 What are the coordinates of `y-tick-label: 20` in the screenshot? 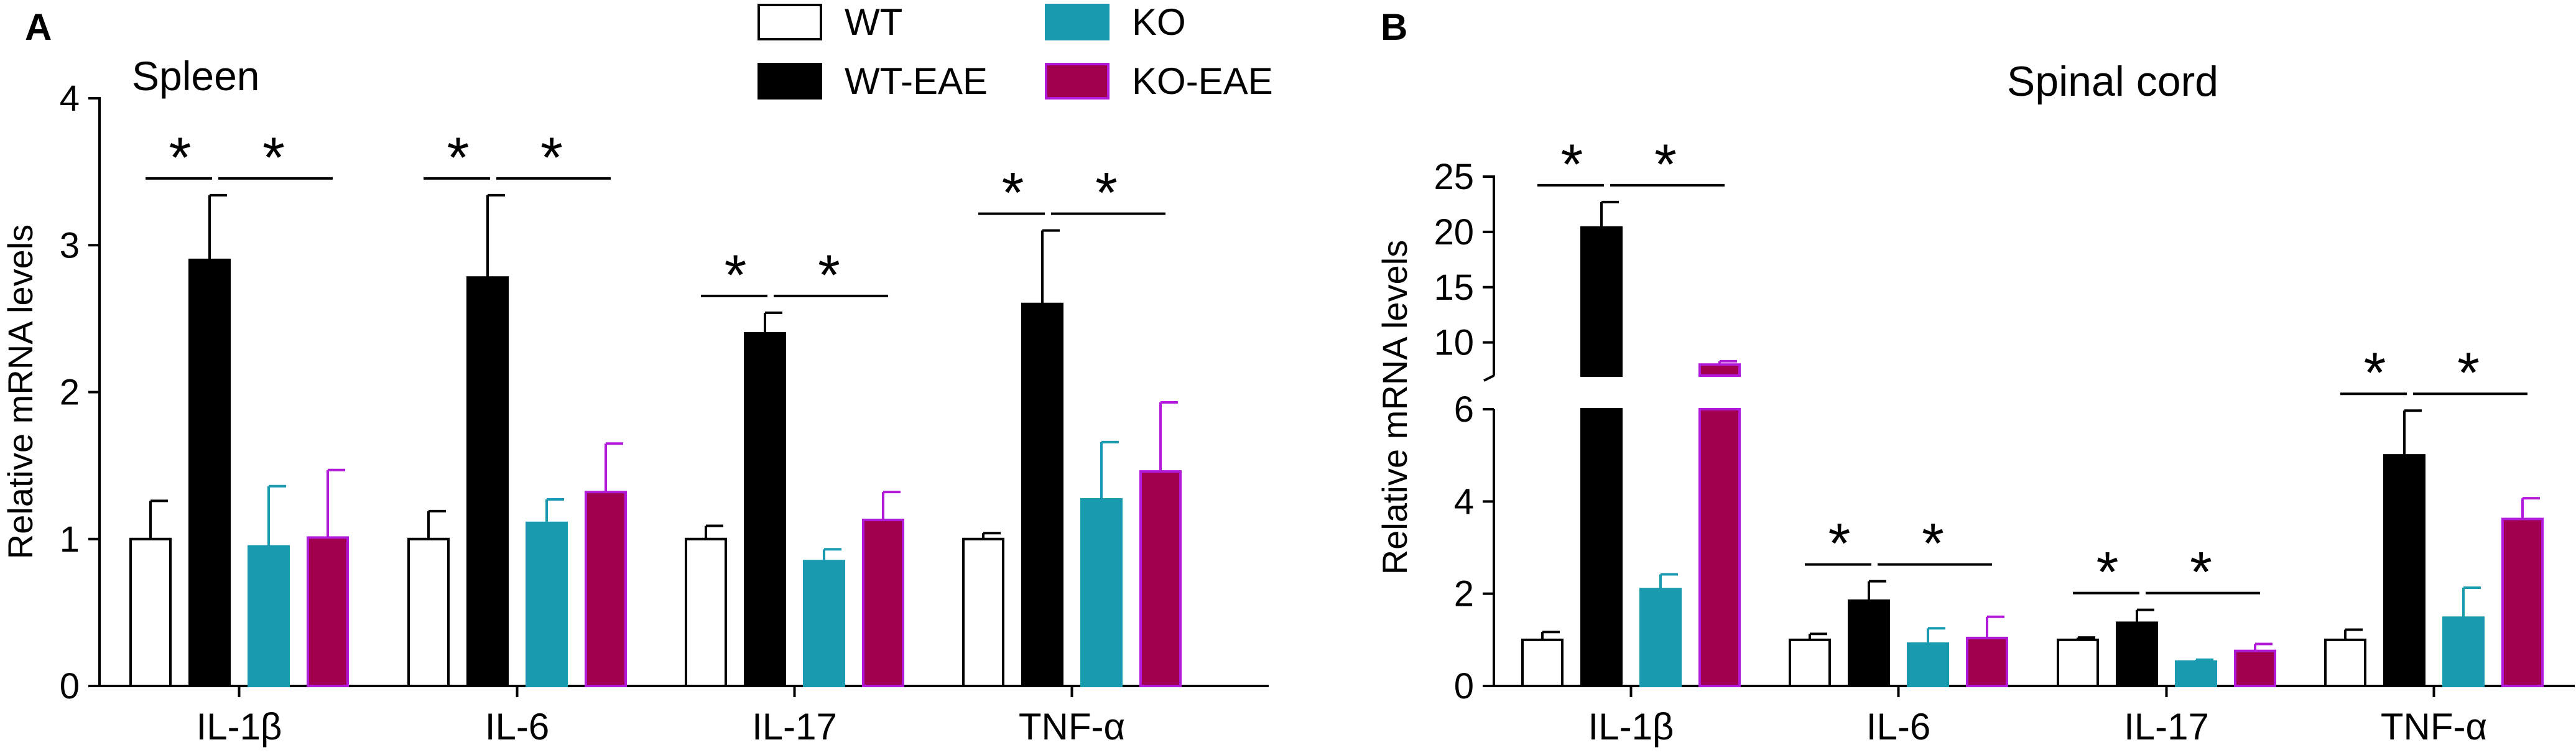 It's located at (1454, 232).